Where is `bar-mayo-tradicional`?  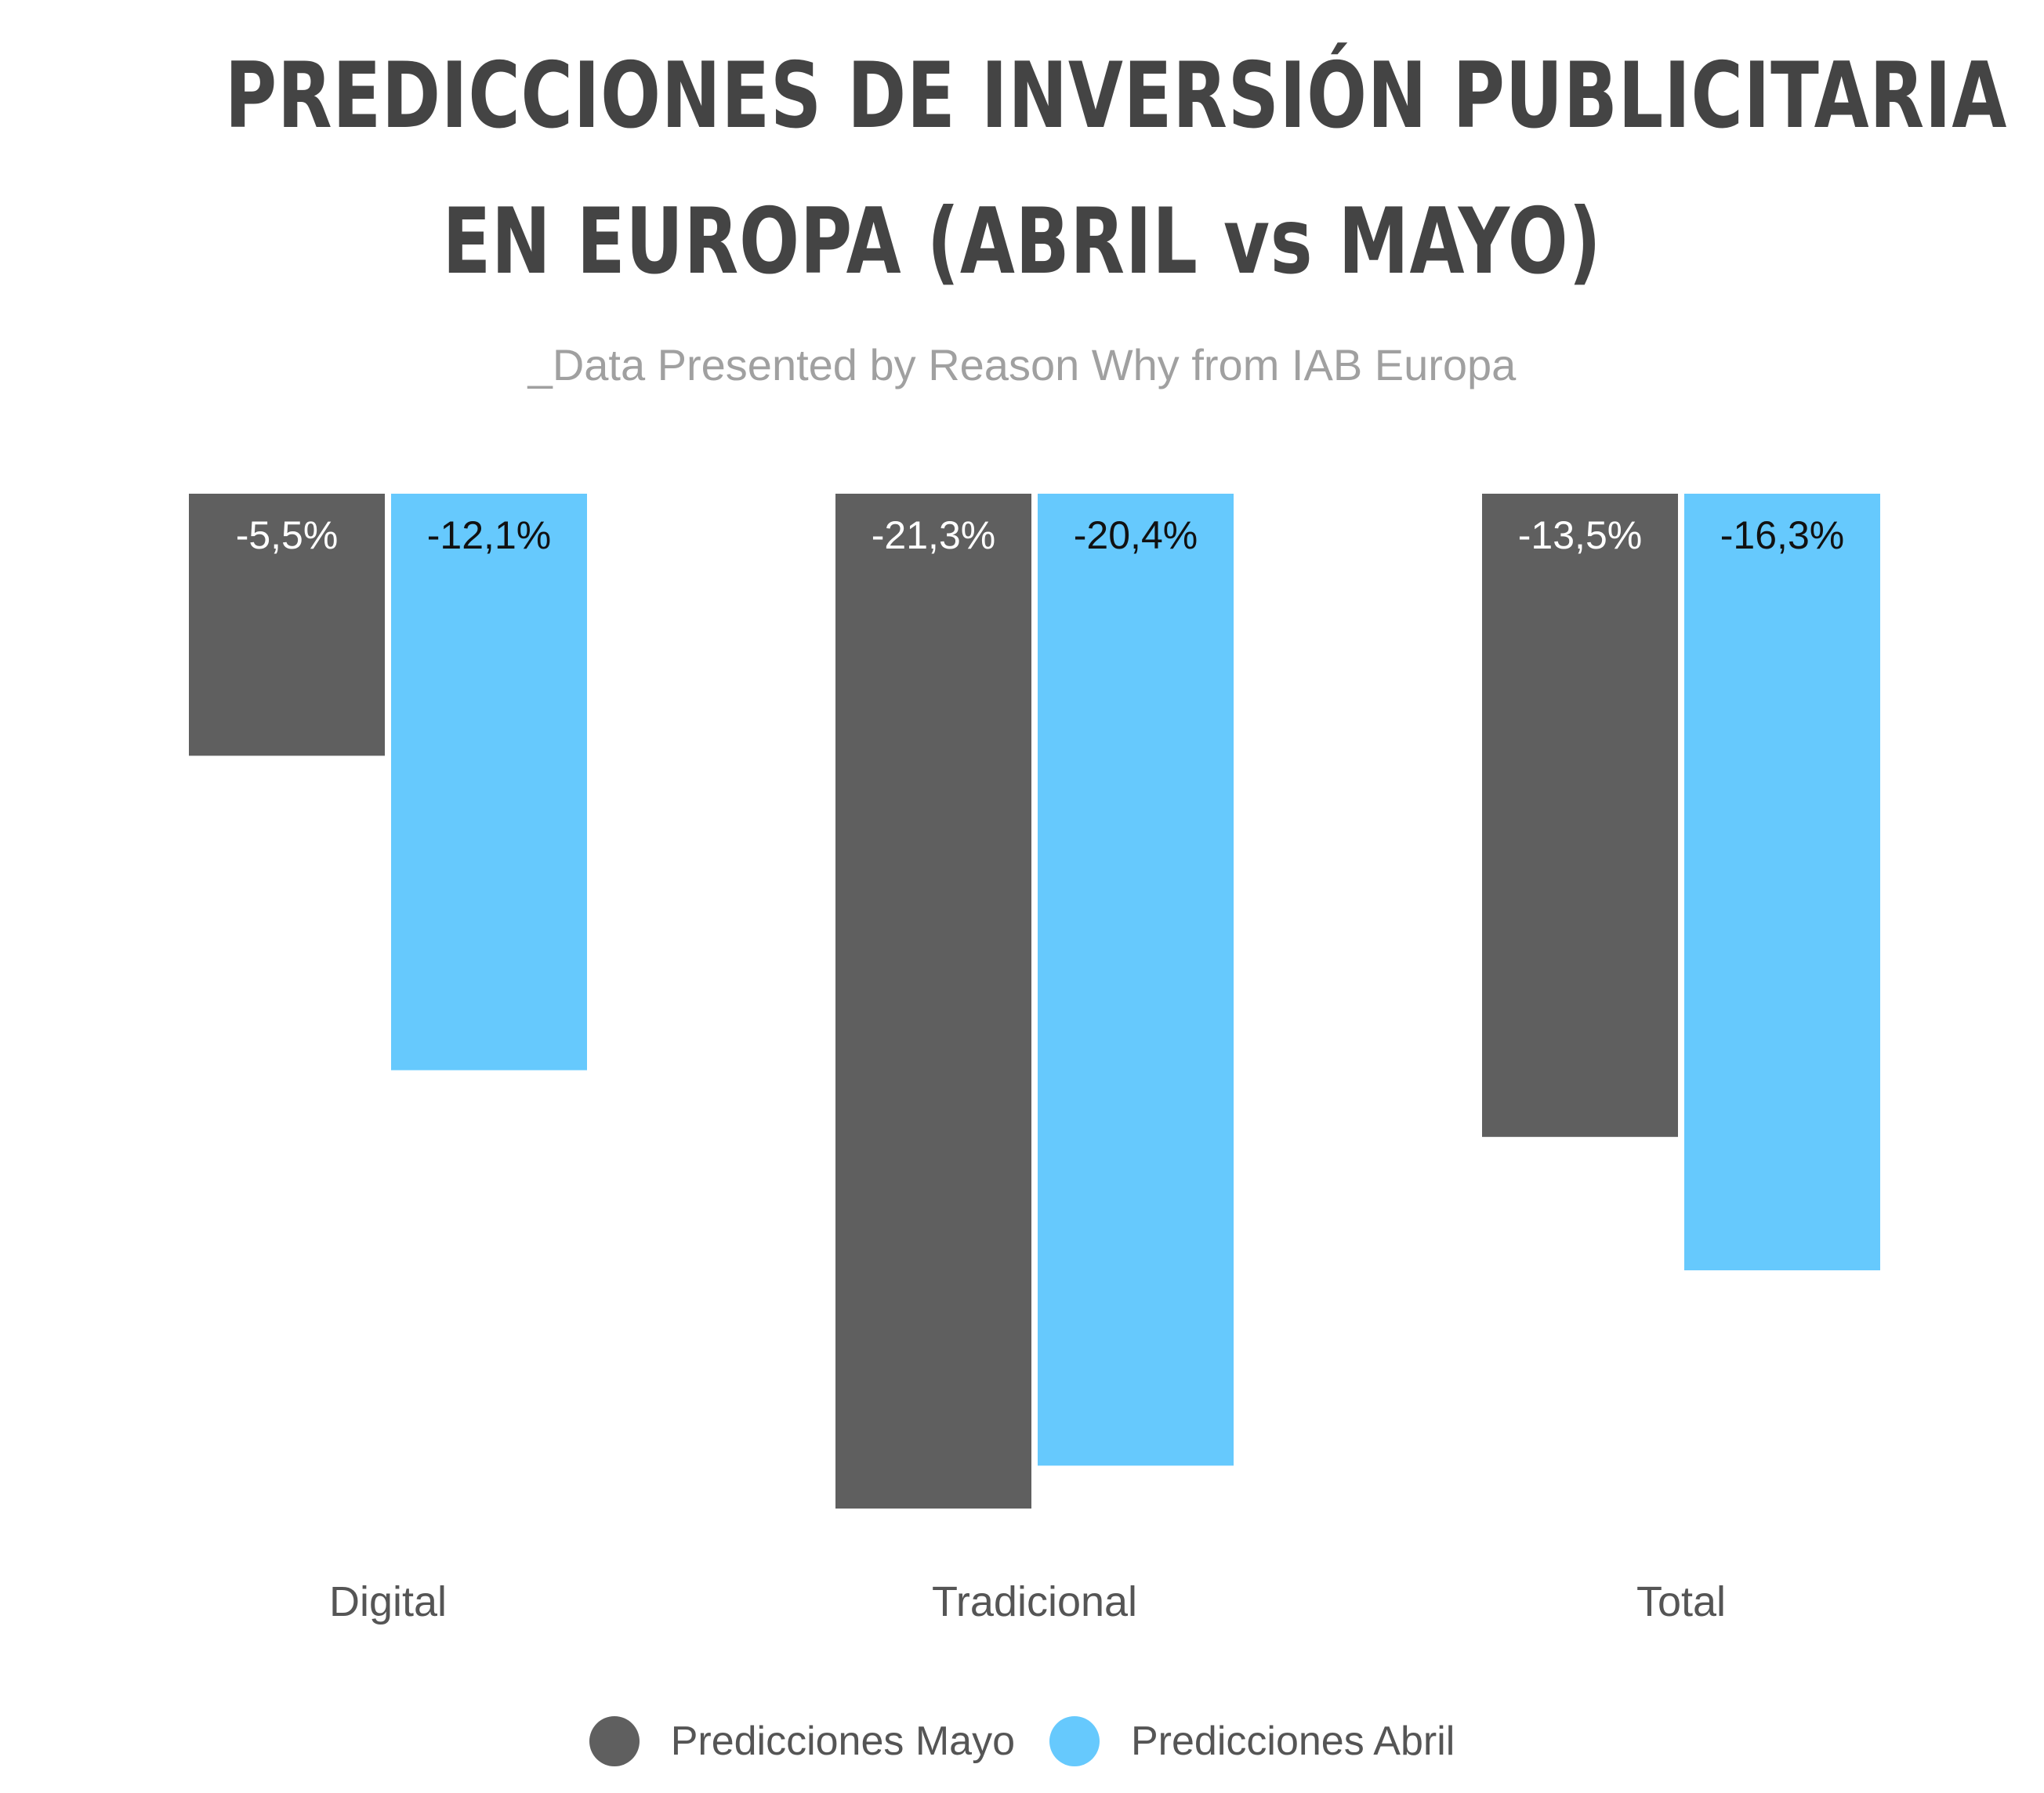 bar-mayo-tradicional is located at coordinates (933, 1001).